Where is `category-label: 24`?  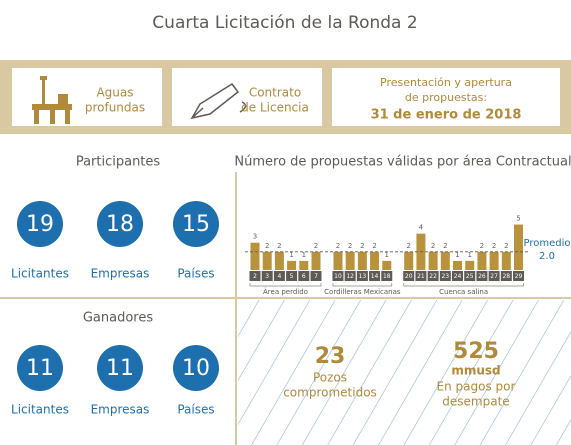 category-label: 24 is located at coordinates (458, 276).